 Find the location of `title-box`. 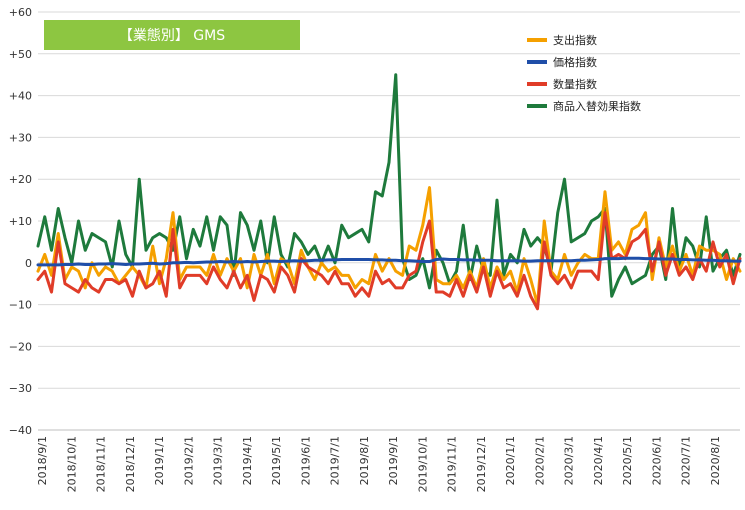

title-box is located at coordinates (172, 35).